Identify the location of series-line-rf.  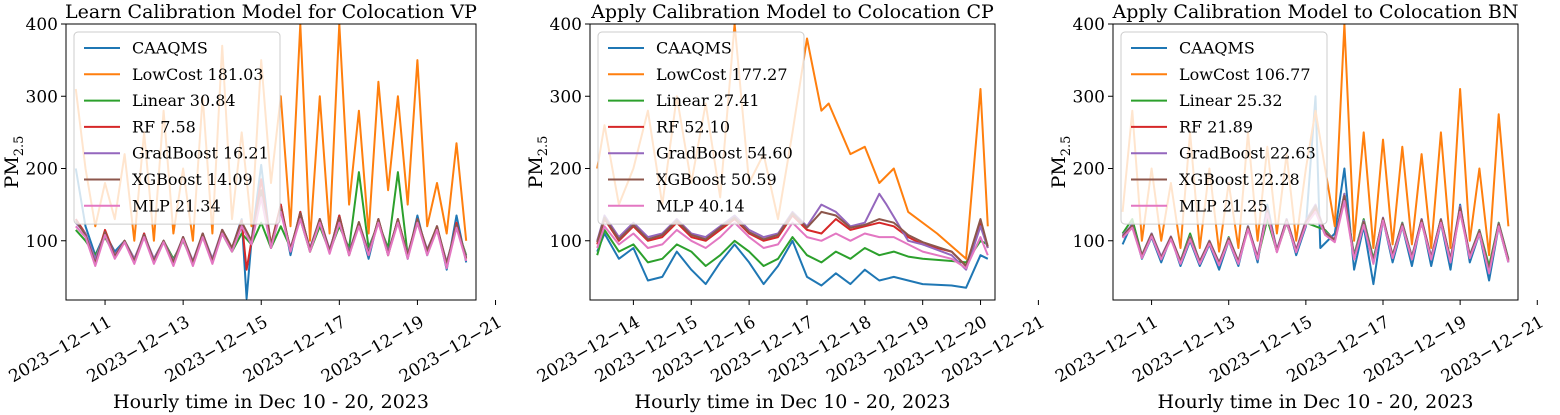
(792, 240).